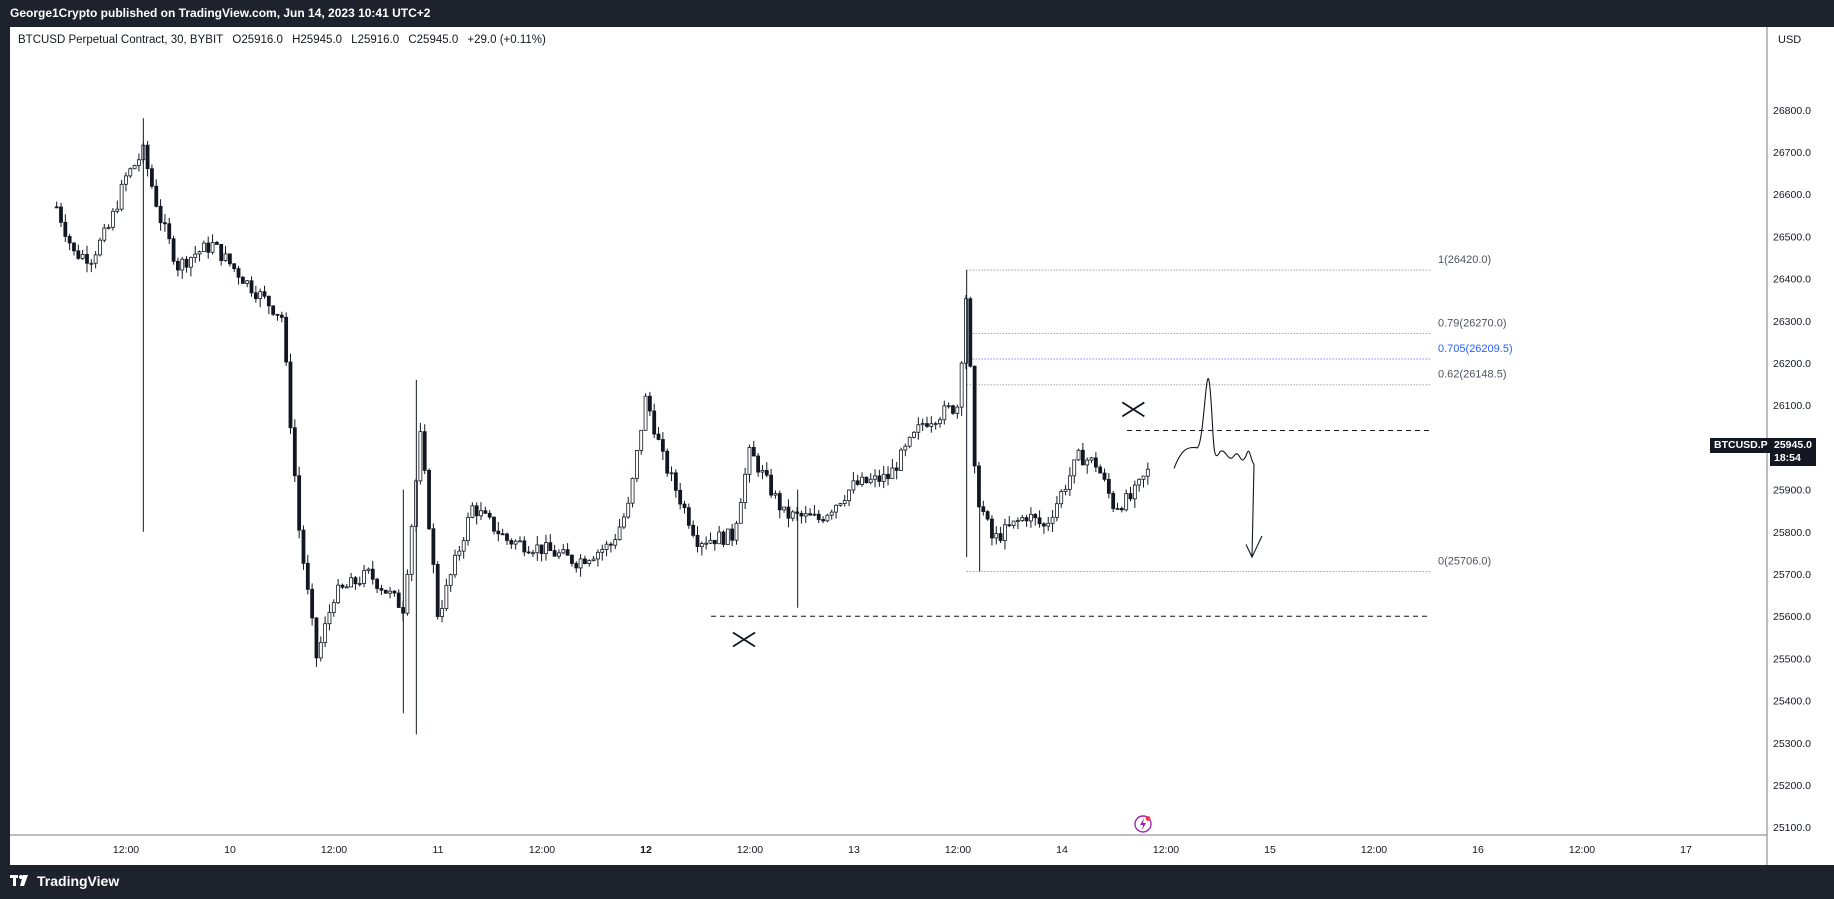  What do you see at coordinates (1741, 445) in the screenshot?
I see `symbol-price-tag: BTCUSD.P` at bounding box center [1741, 445].